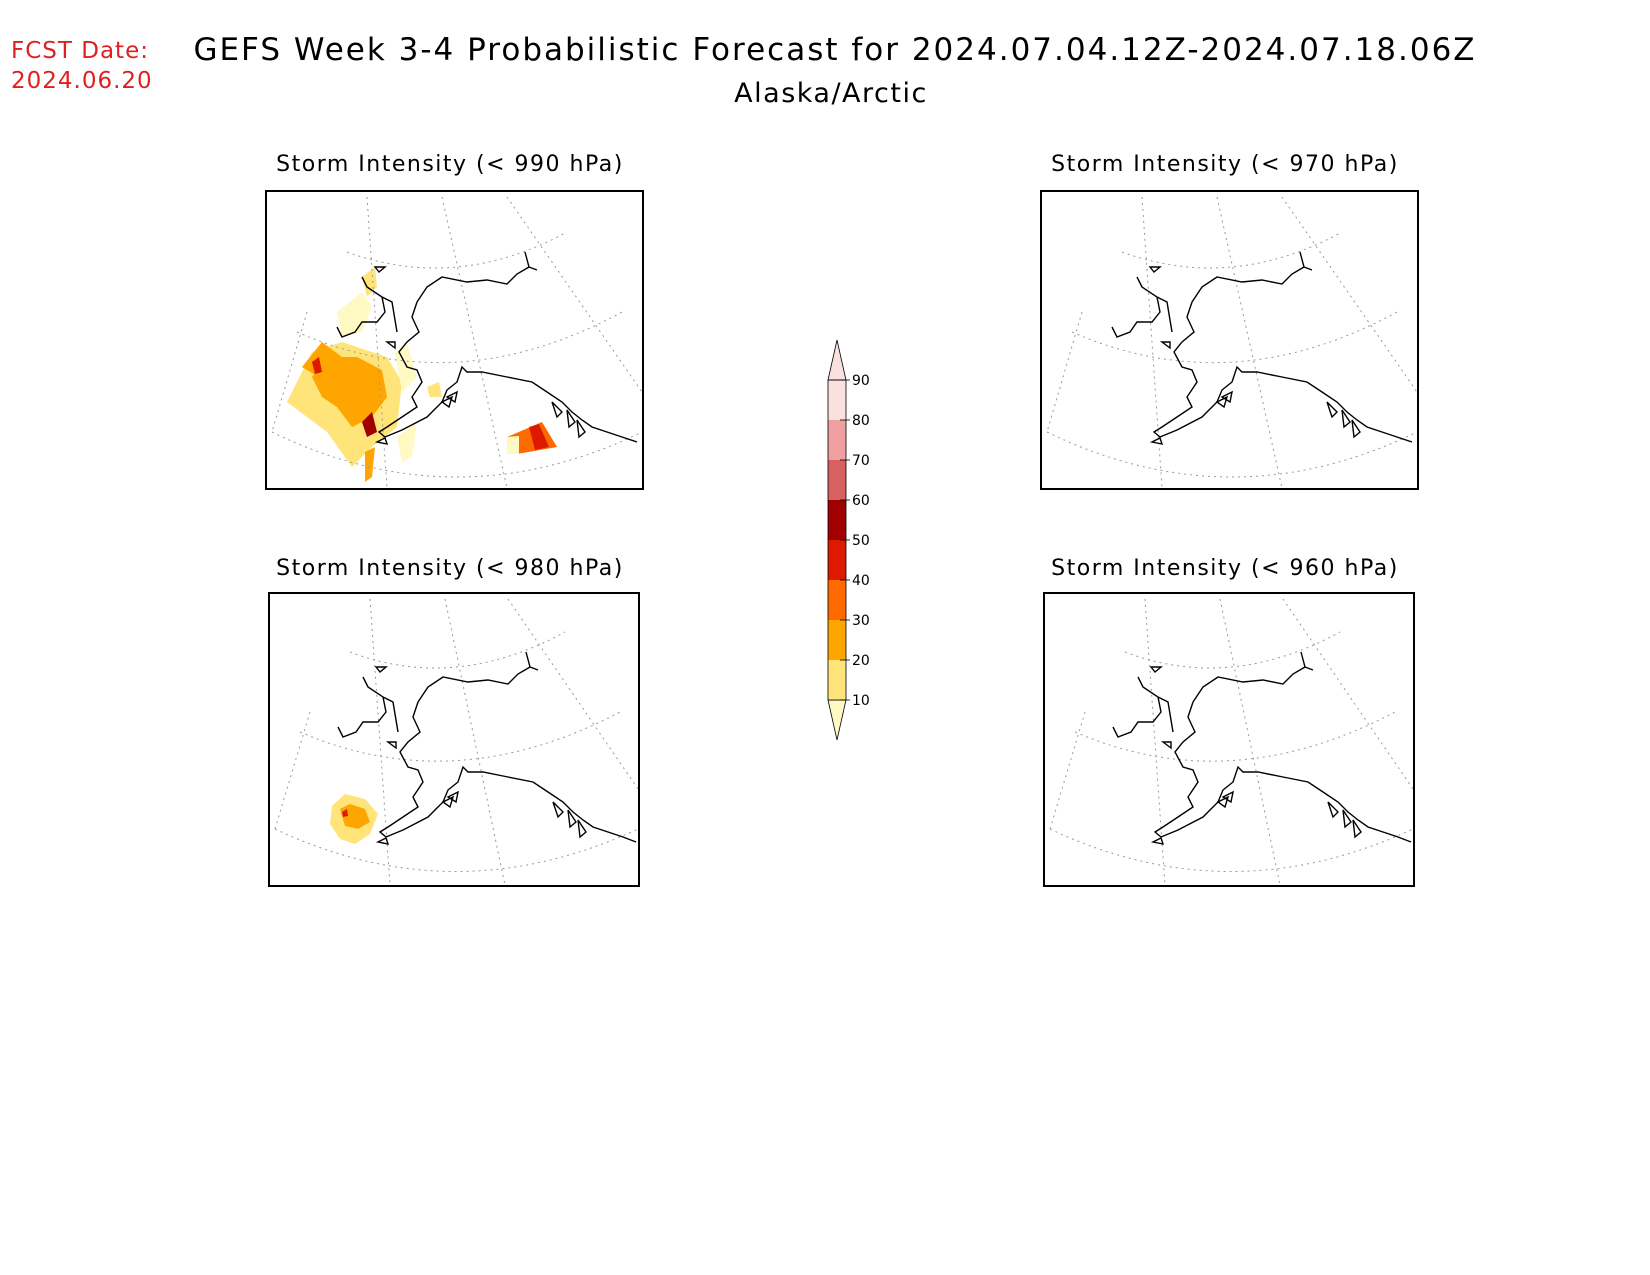 This screenshot has height=1275, width=1650. I want to click on colorbar: 10 20 30 40 50 60 70 80 90, so click(848, 540).